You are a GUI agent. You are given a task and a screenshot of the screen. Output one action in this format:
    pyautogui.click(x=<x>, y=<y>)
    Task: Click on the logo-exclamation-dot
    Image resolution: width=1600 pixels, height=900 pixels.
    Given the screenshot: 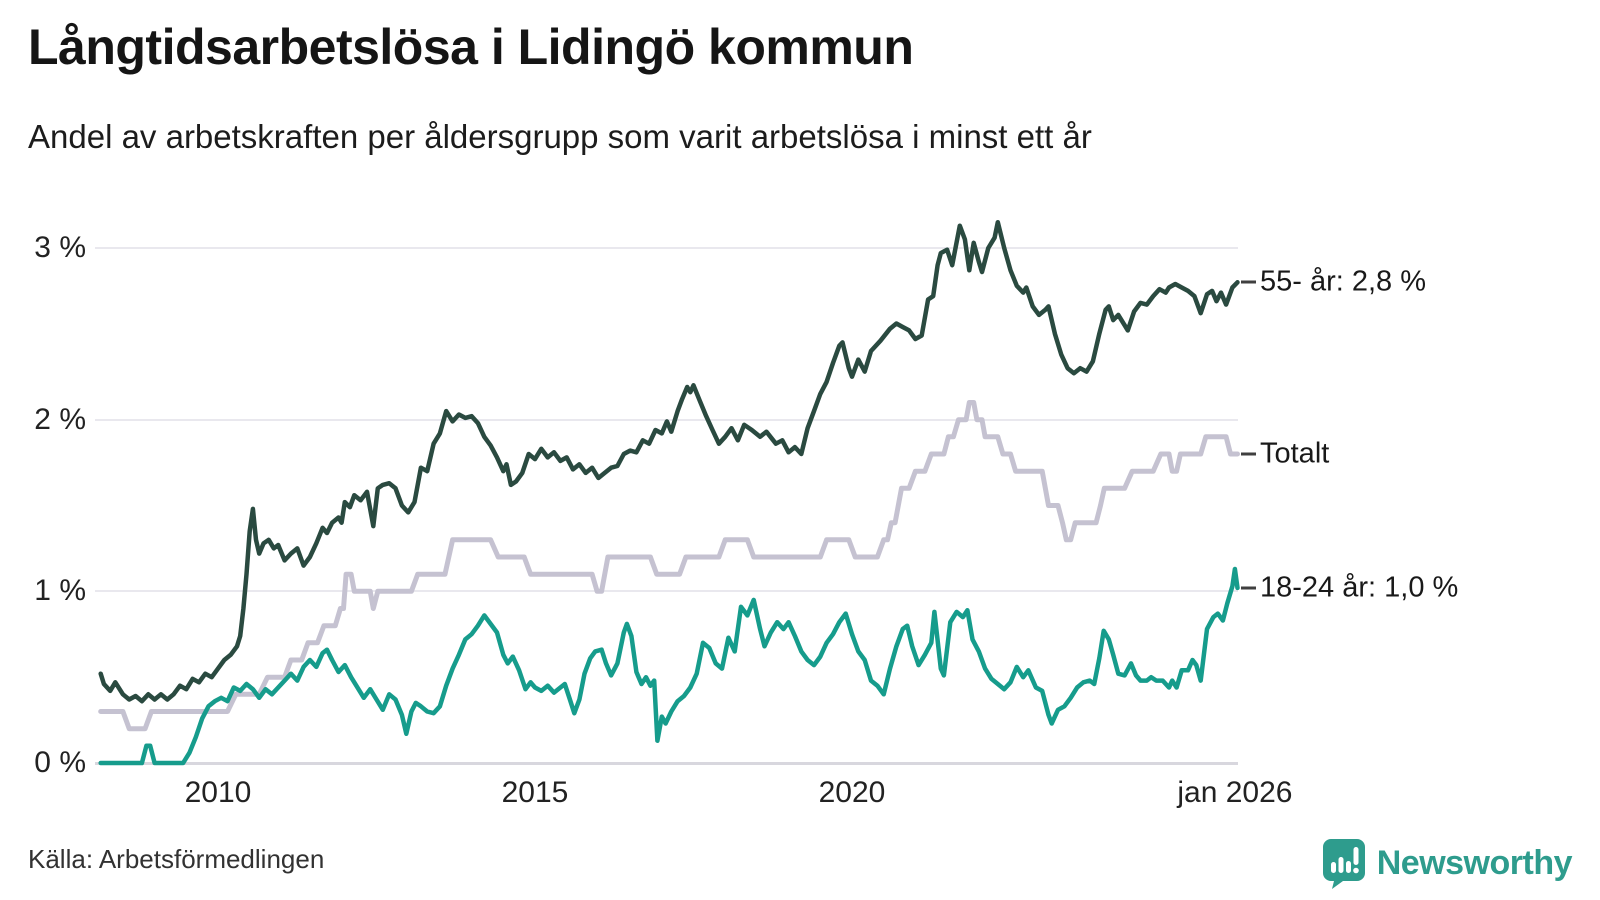 What is the action you would take?
    pyautogui.click(x=1355, y=870)
    